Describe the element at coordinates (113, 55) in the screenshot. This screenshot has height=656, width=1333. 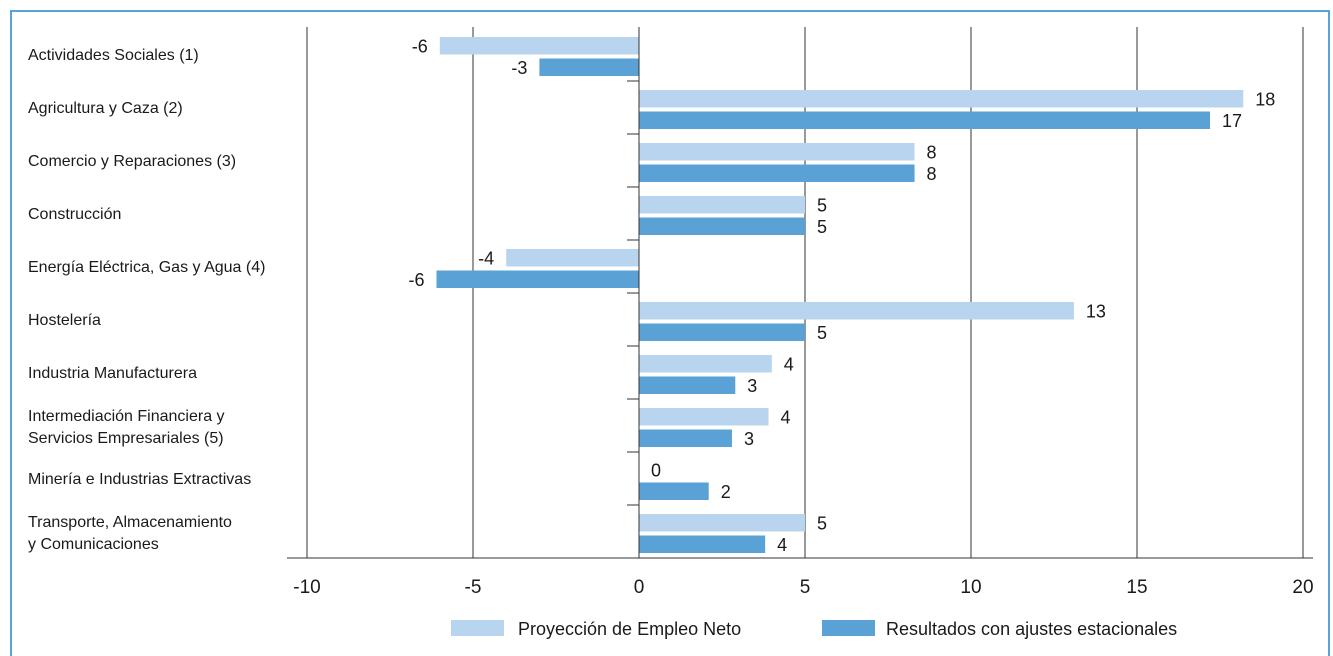
I see `category-label: Actividades Sociales (1)` at that location.